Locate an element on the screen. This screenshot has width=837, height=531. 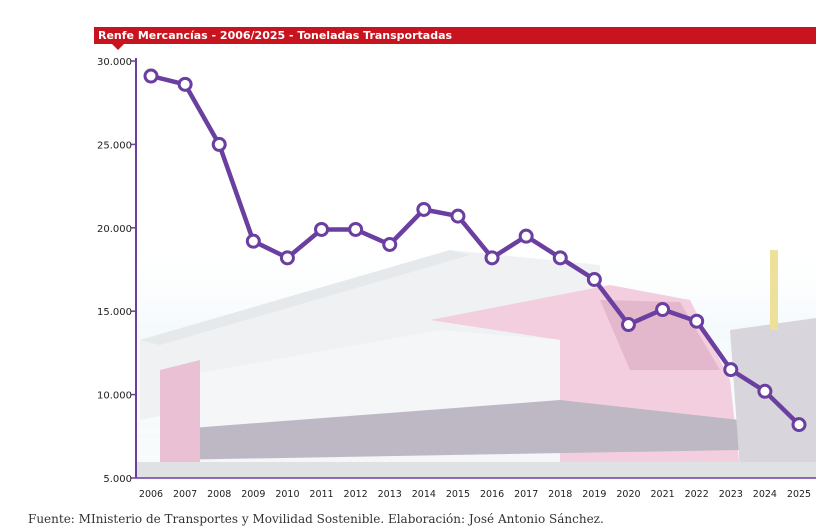
data-point-2019 is located at coordinates (594, 280).